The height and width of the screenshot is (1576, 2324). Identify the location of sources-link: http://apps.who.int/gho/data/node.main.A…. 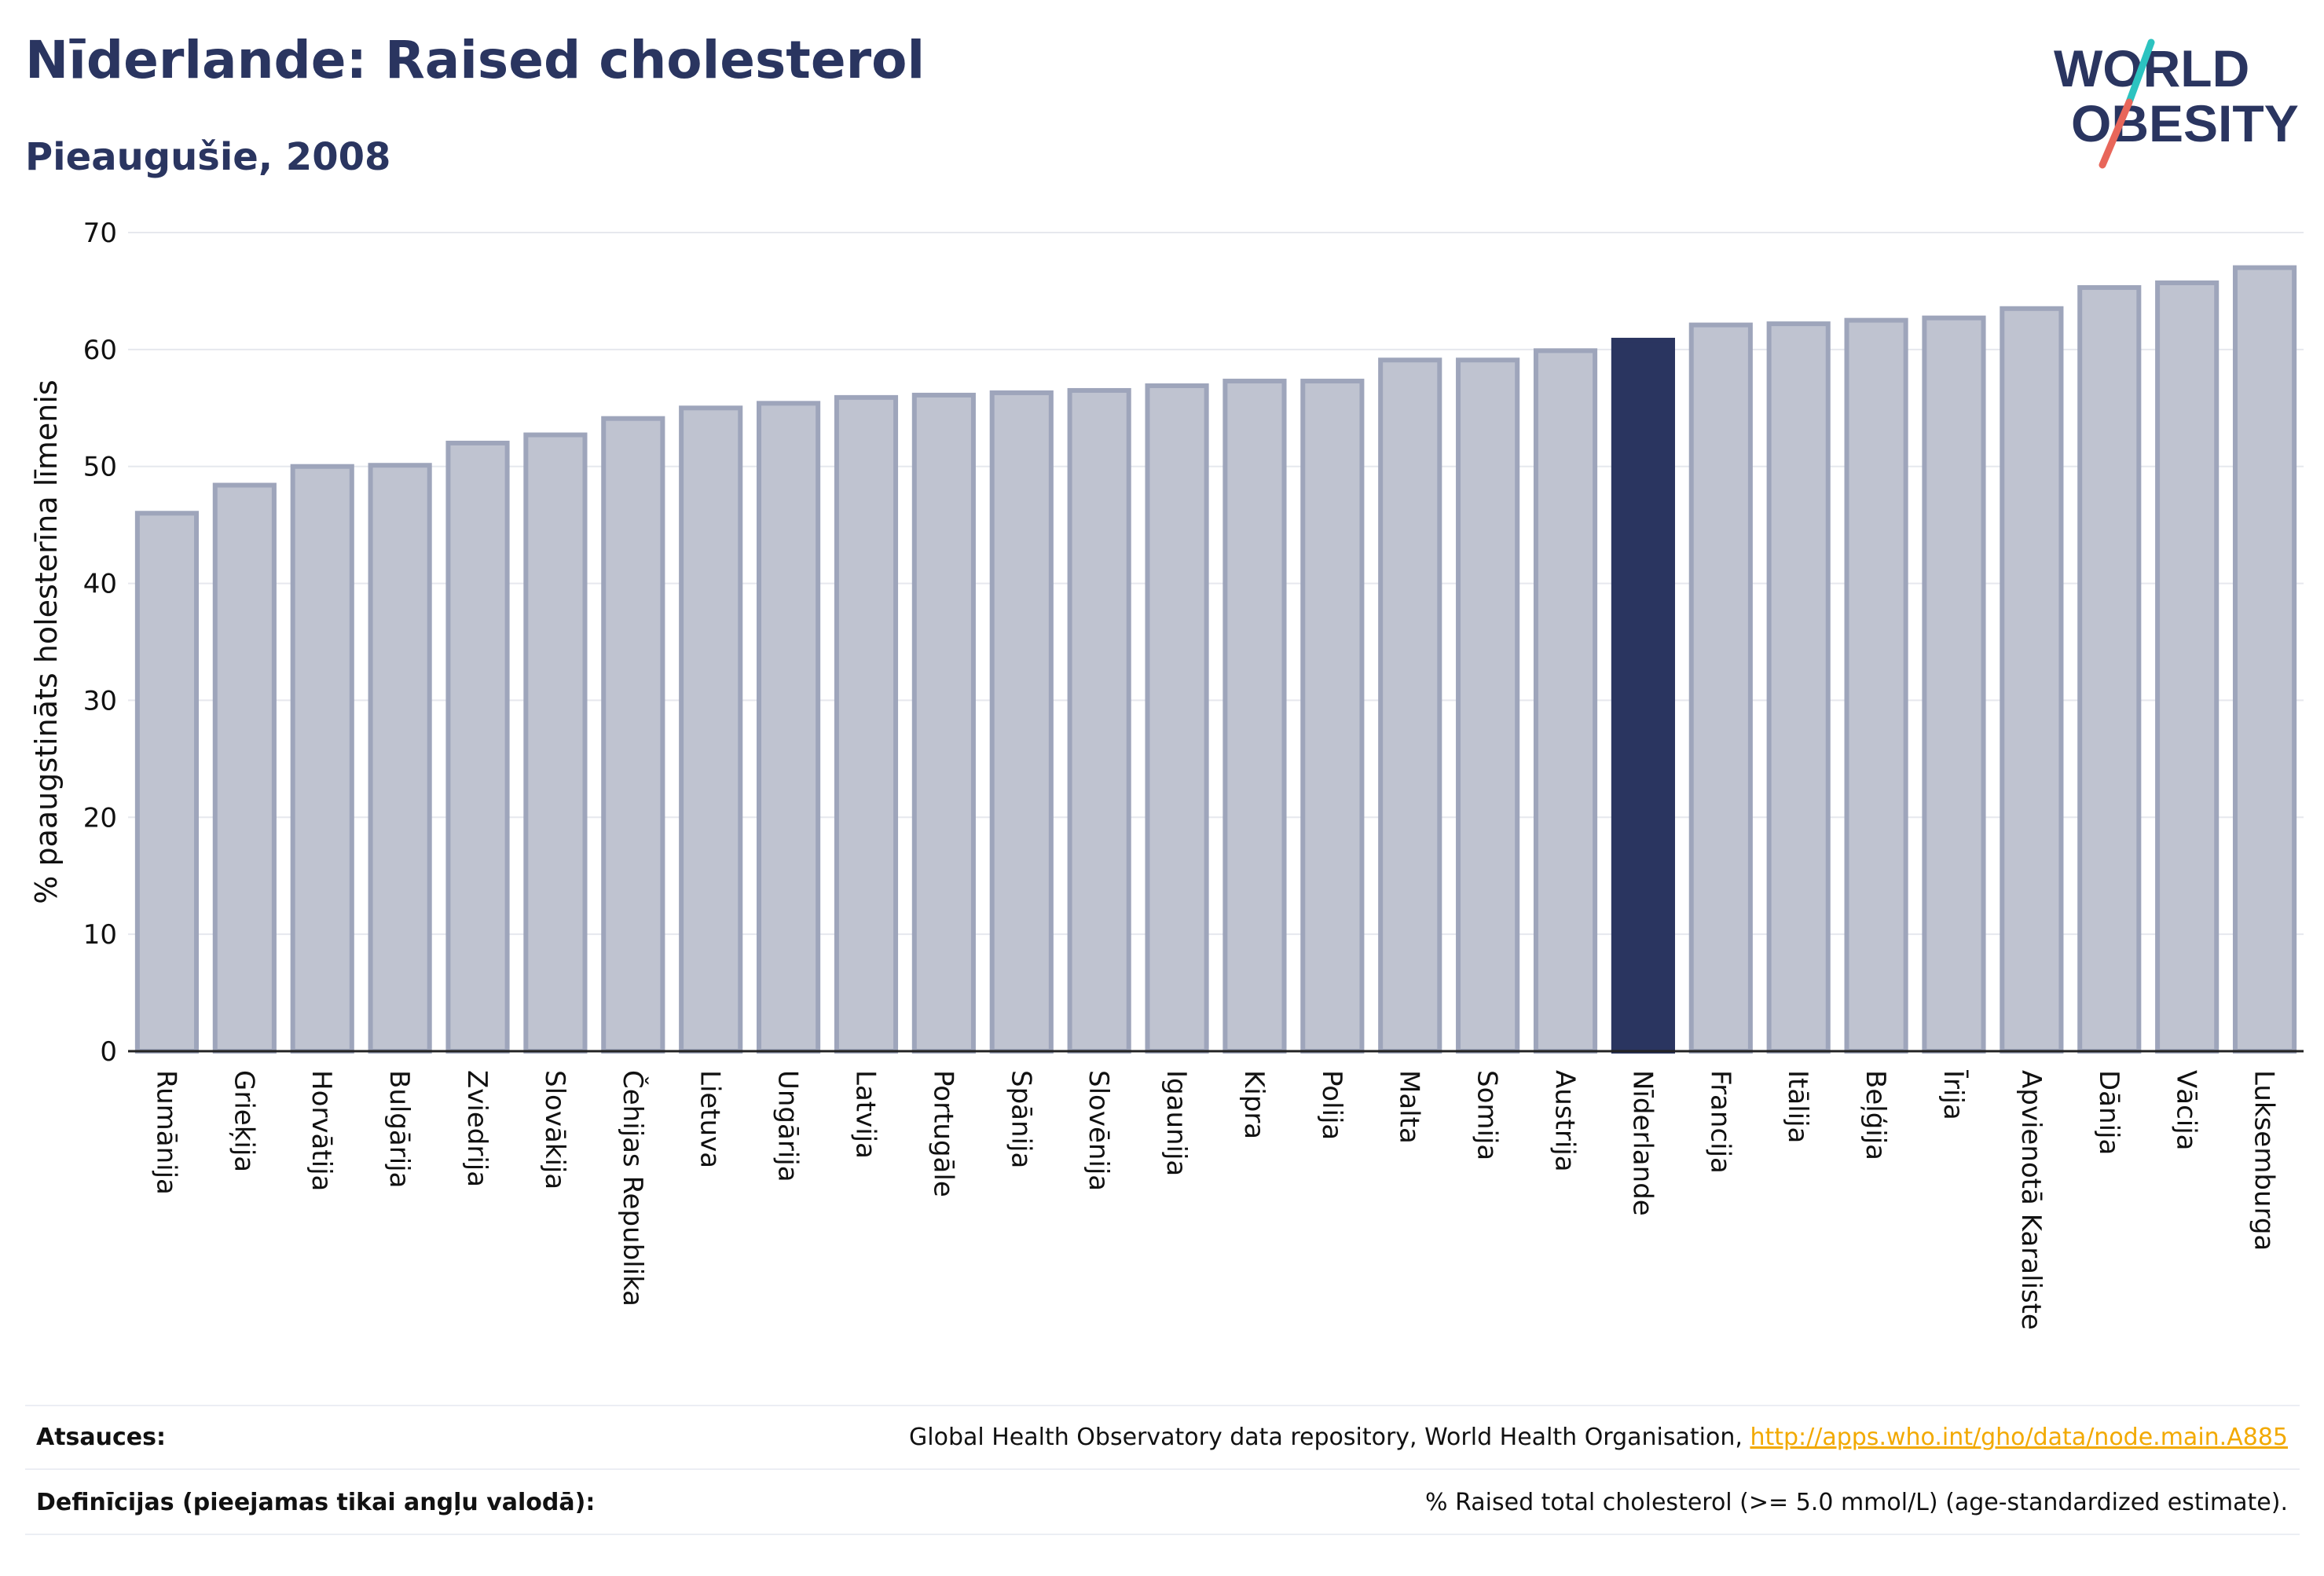
(2019, 1437).